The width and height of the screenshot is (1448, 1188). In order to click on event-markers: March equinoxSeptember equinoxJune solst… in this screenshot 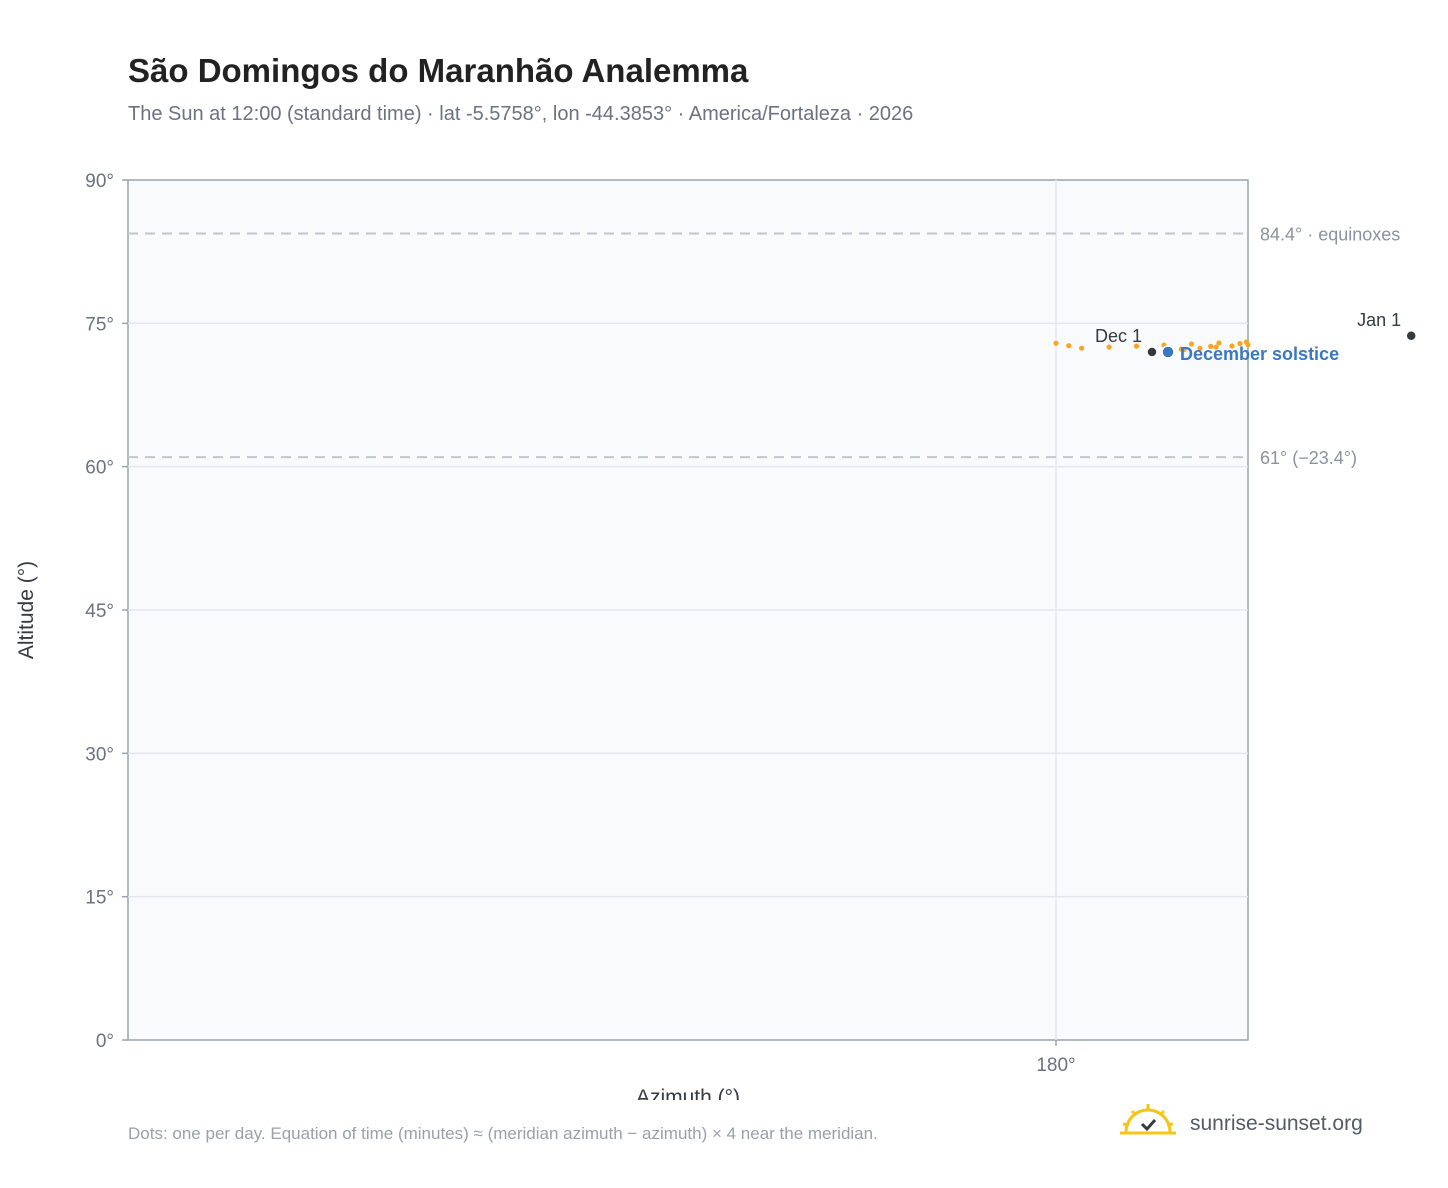, I will do `click(1250, 354)`.